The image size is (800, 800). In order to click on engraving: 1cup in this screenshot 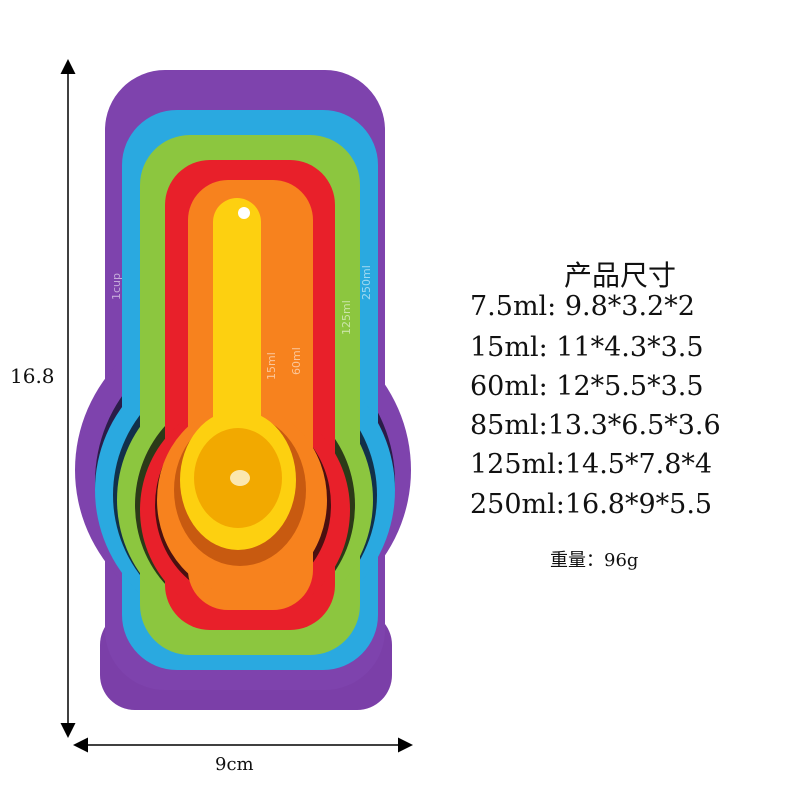, I will do `click(116, 286)`.